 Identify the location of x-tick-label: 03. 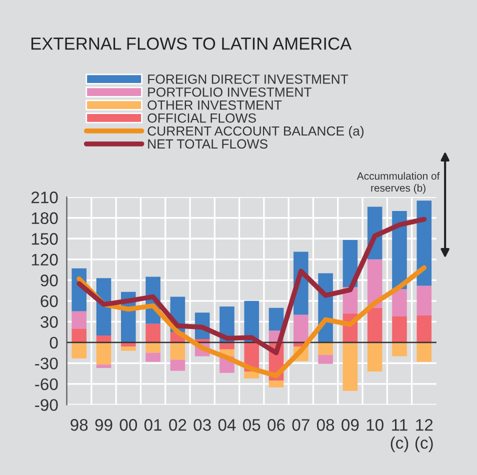
(202, 425).